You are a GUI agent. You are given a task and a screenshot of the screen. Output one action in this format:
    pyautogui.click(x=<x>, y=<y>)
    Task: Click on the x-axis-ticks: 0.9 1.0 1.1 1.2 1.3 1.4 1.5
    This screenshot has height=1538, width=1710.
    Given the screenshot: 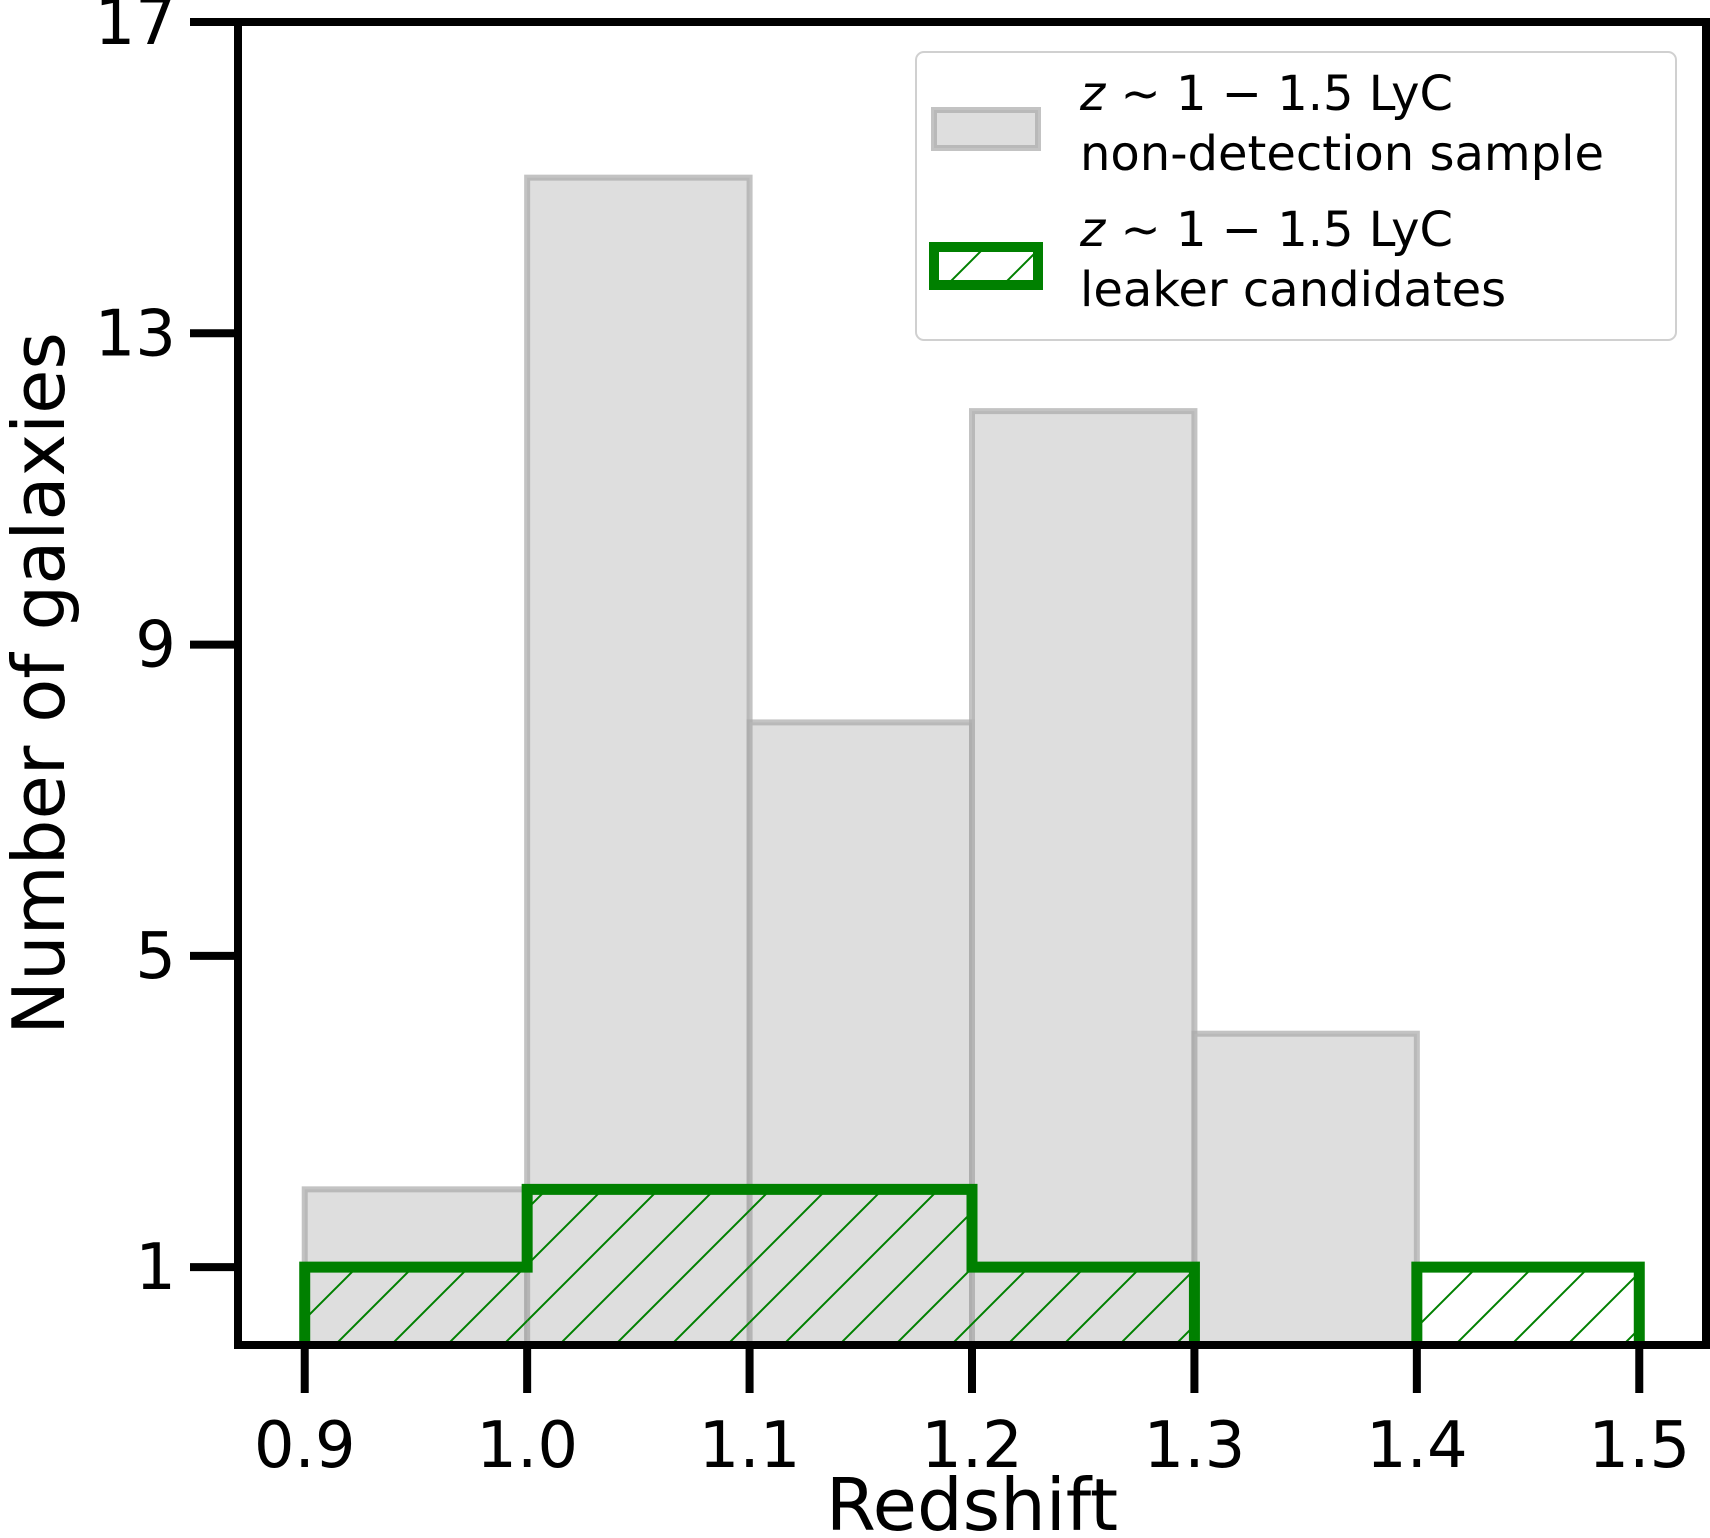 What is the action you would take?
    pyautogui.click(x=972, y=1414)
    